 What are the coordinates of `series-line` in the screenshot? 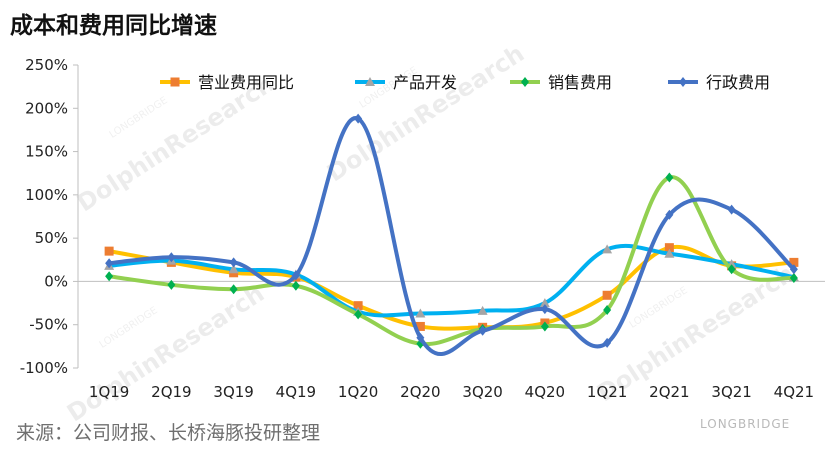 It's located at (451, 280).